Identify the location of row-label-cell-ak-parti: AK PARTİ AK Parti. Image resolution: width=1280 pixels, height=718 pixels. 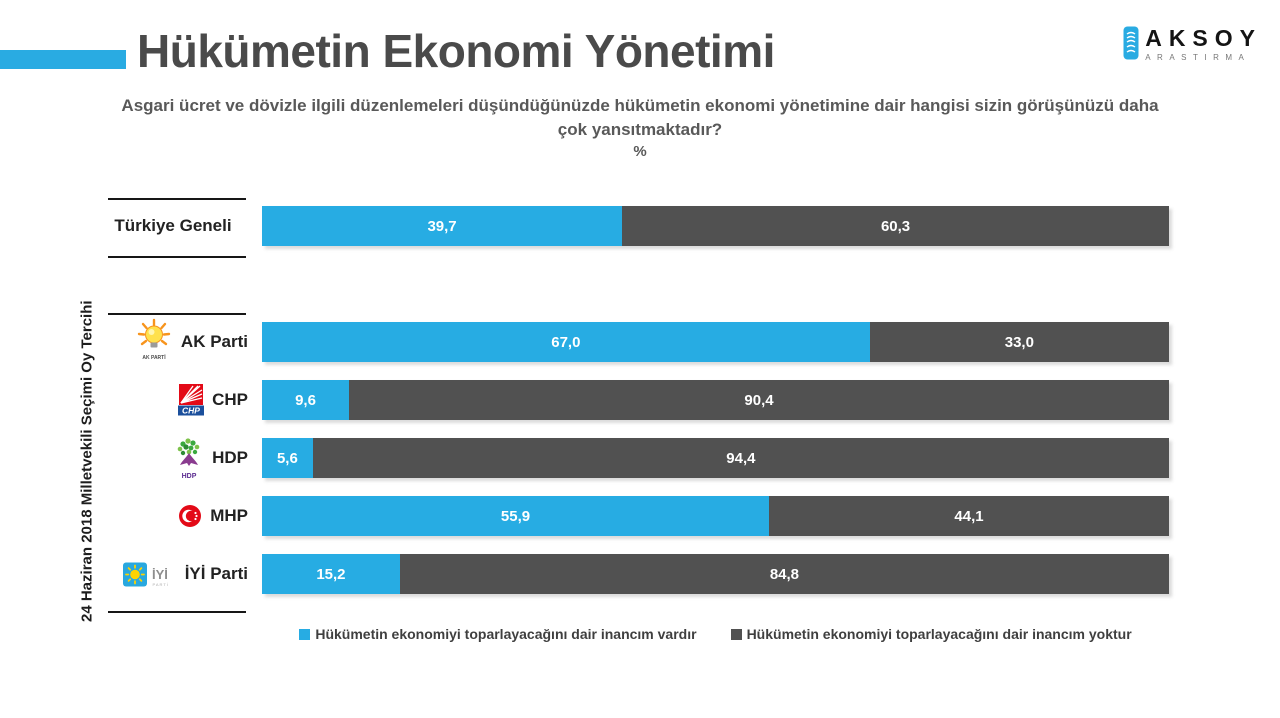
(173, 340).